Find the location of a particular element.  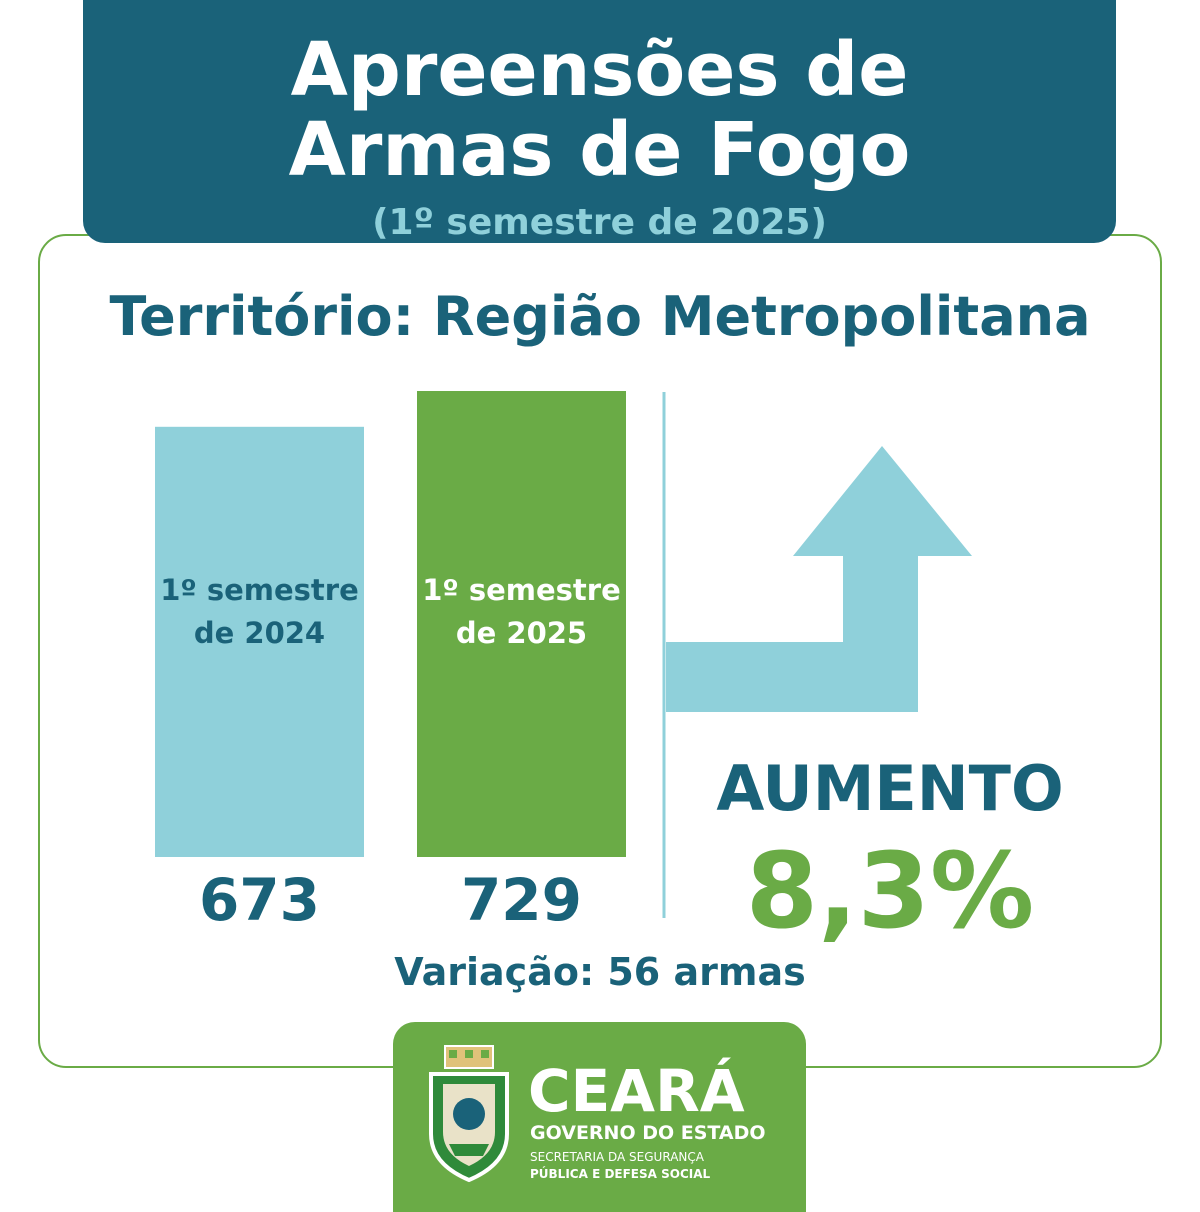

logo-subtitle: GOVERNO DO ESTADO is located at coordinates (648, 1133).